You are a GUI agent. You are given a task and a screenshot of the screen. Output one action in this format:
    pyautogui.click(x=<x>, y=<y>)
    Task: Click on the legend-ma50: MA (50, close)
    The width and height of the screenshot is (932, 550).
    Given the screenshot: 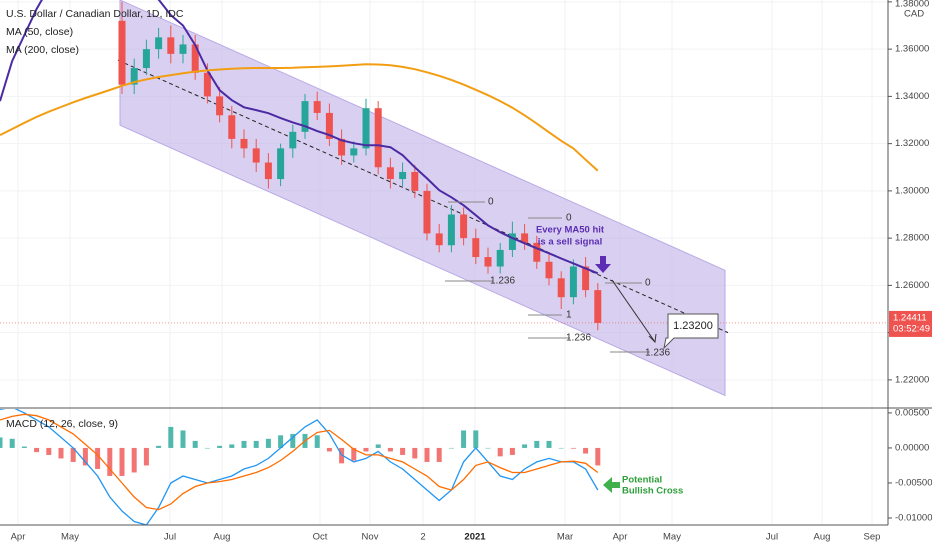 What is the action you would take?
    pyautogui.click(x=39, y=32)
    